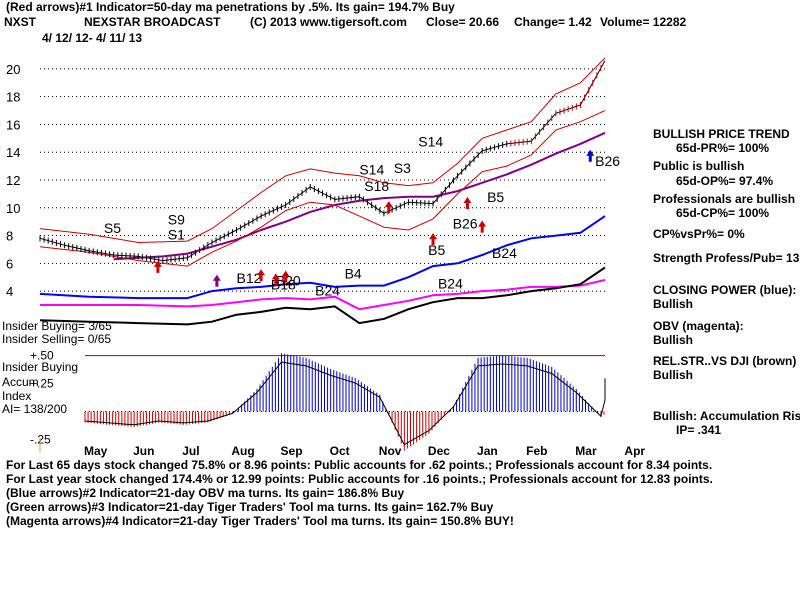 This screenshot has height=600, width=800. Describe the element at coordinates (176, 219) in the screenshot. I see `annotation-s9: S9` at that location.